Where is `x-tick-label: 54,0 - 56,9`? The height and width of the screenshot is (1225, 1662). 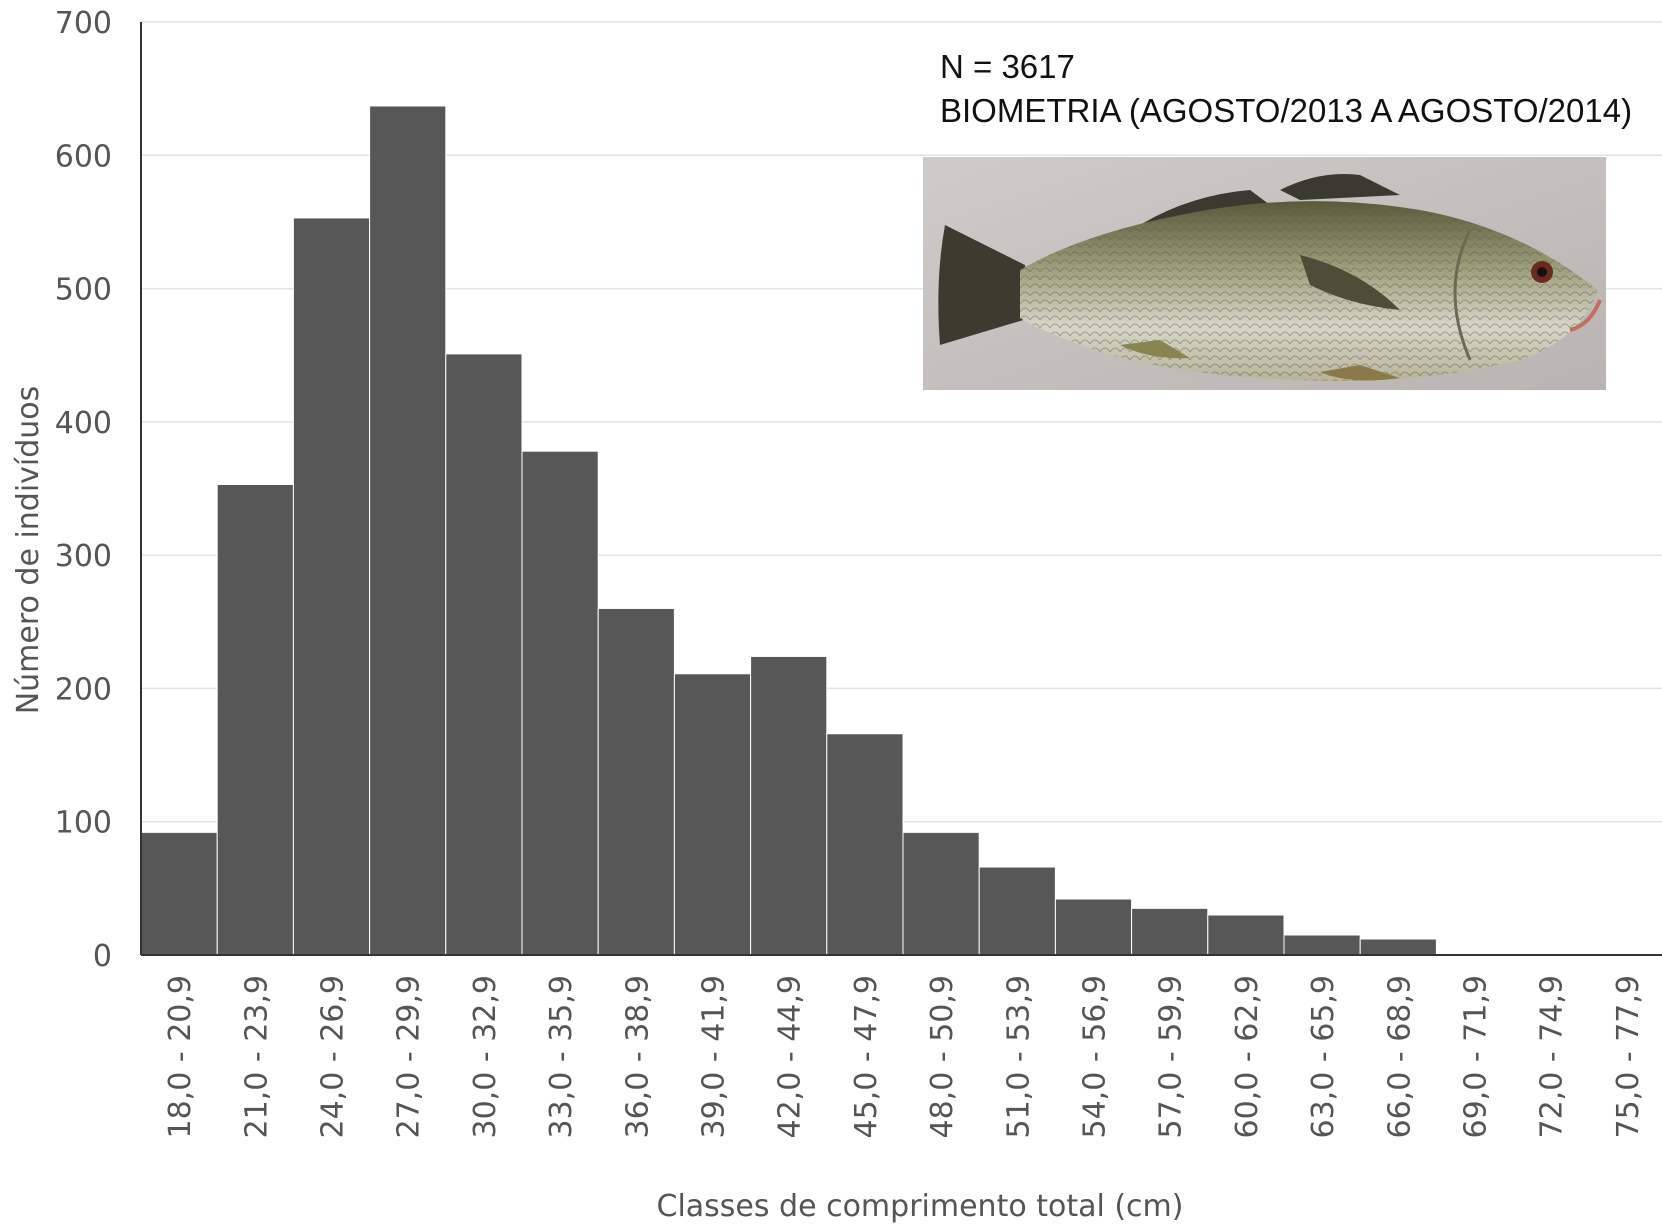
x-tick-label: 54,0 - 56,9 is located at coordinates (1095, 1057).